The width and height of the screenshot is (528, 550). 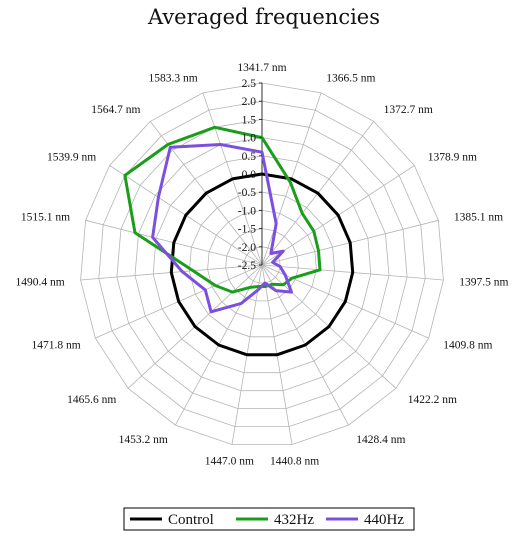 I want to click on radial-tick-label: -2.5, so click(x=247, y=266).